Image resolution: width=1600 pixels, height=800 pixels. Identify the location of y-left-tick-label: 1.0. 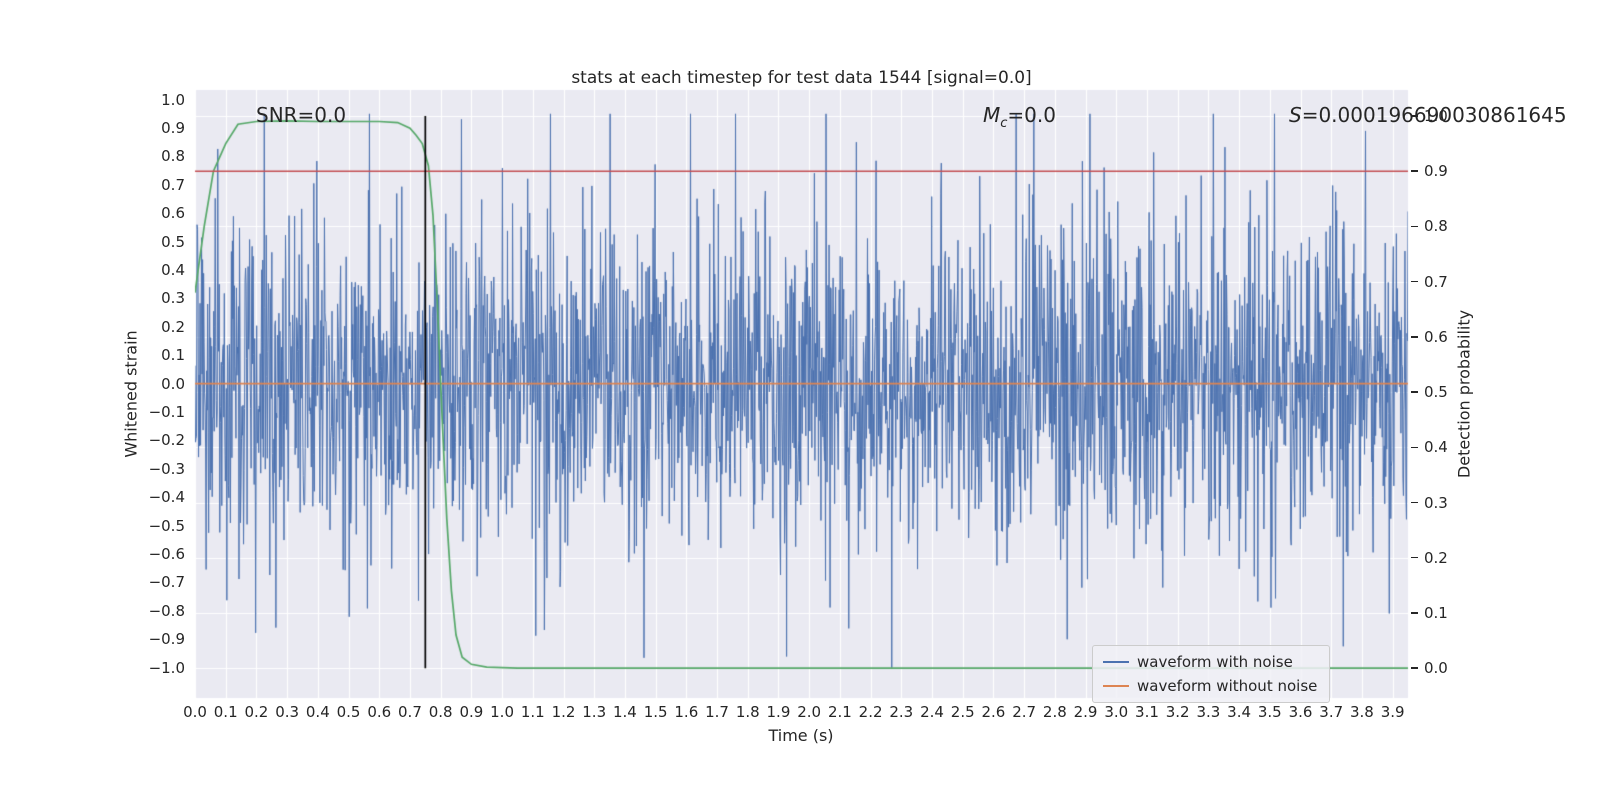
(173, 99).